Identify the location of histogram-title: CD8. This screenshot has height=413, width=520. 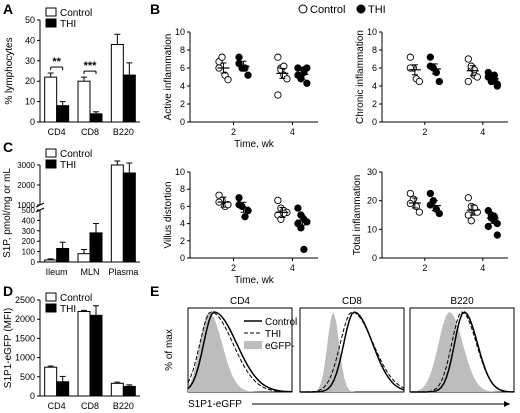
(352, 301).